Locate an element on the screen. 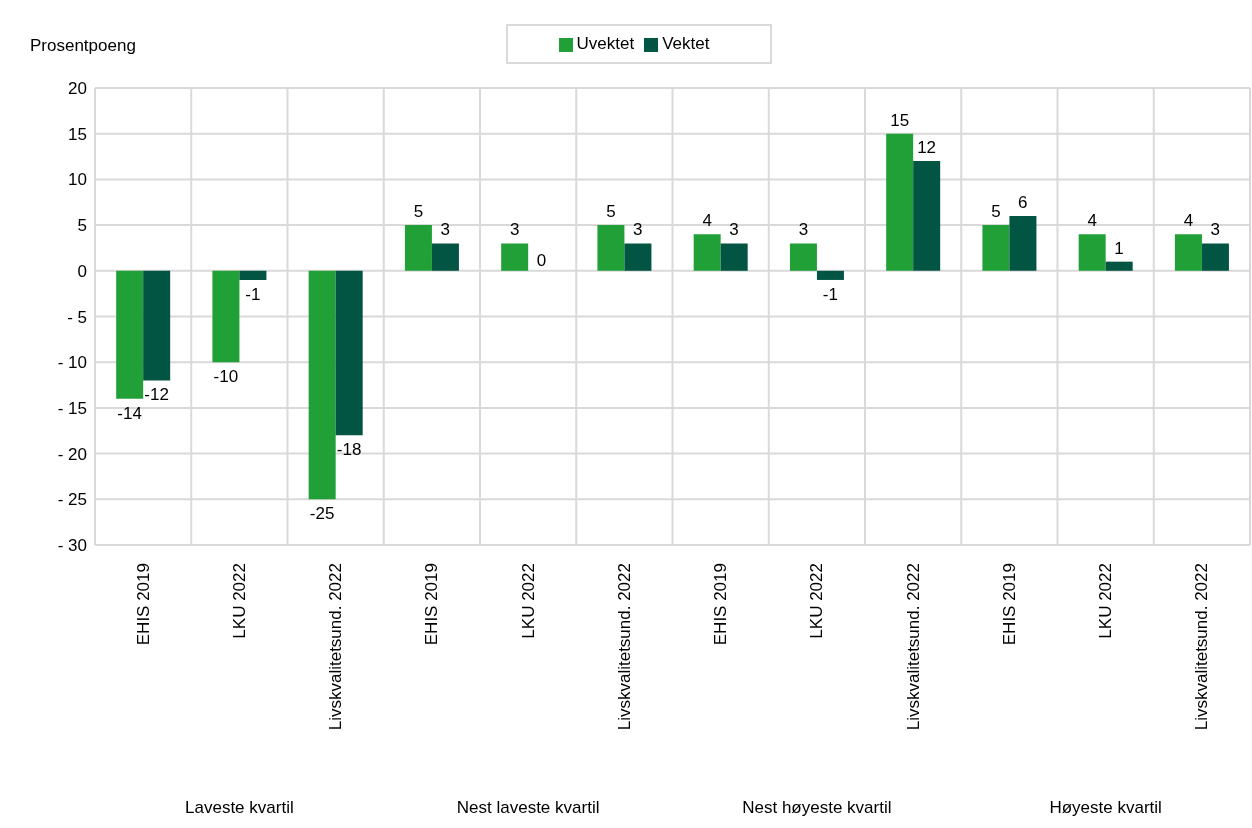 The image size is (1252, 828). y-tick-label: 0 is located at coordinates (82, 271).